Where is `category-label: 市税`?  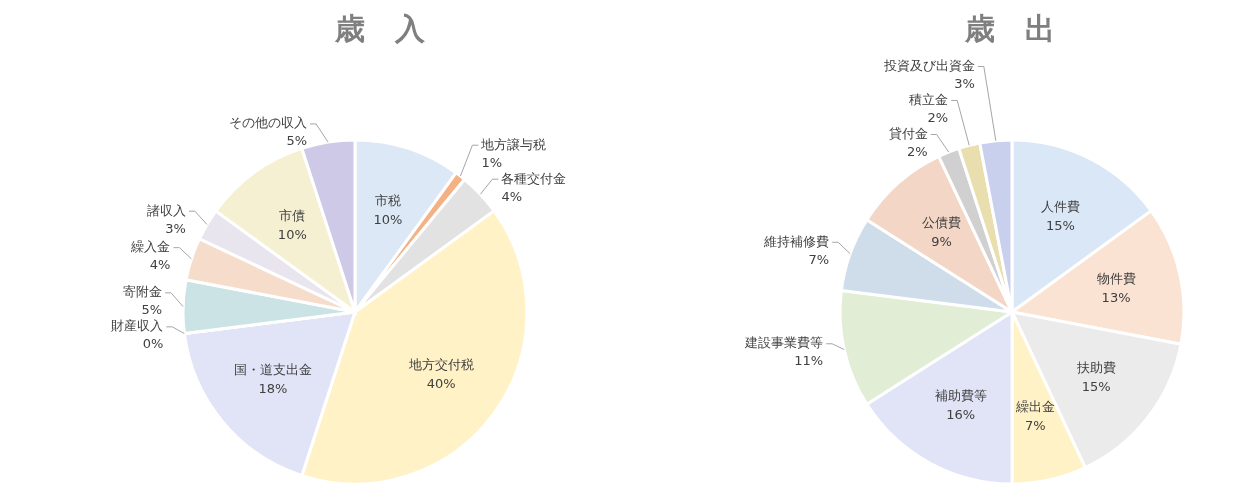
category-label: 市税 is located at coordinates (387, 201).